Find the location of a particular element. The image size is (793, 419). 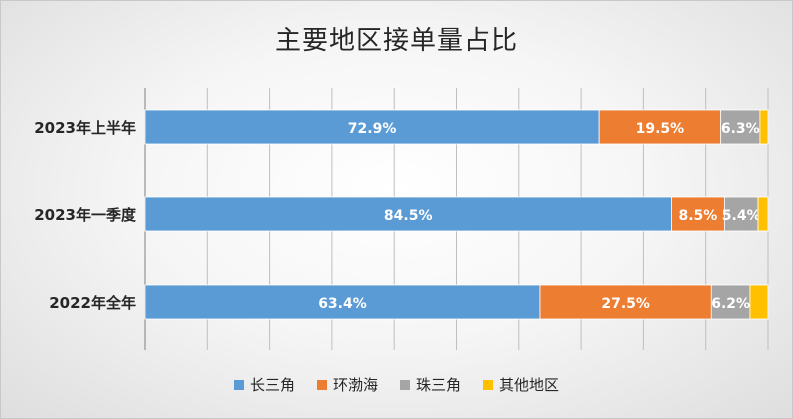

legend-item: 珠三角 is located at coordinates (430, 384).